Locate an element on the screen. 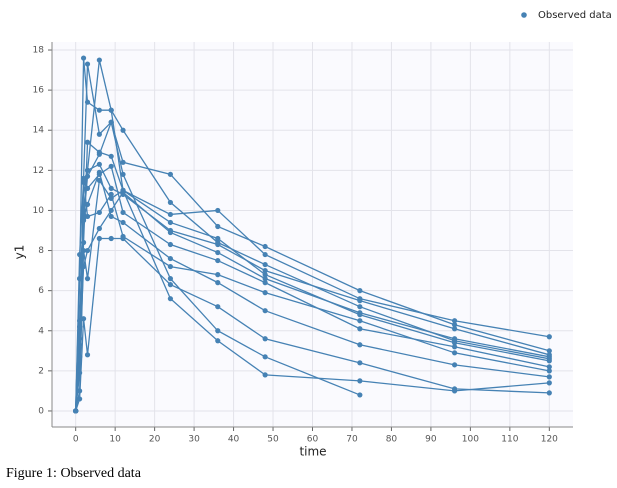  y-tick-label: 16 is located at coordinates (39, 91).